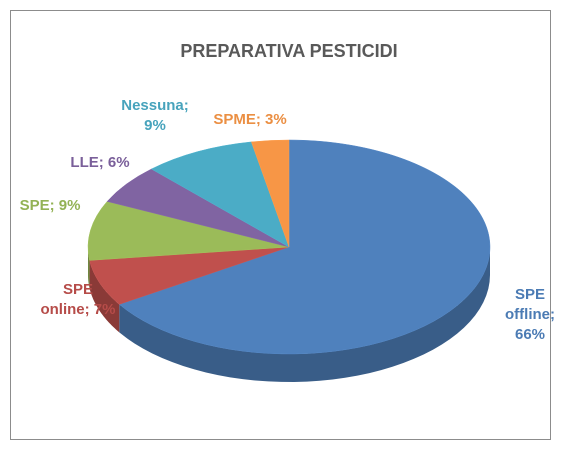 This screenshot has height=450, width=561. What do you see at coordinates (530, 314) in the screenshot?
I see `data-label: SPE offline; 66%` at bounding box center [530, 314].